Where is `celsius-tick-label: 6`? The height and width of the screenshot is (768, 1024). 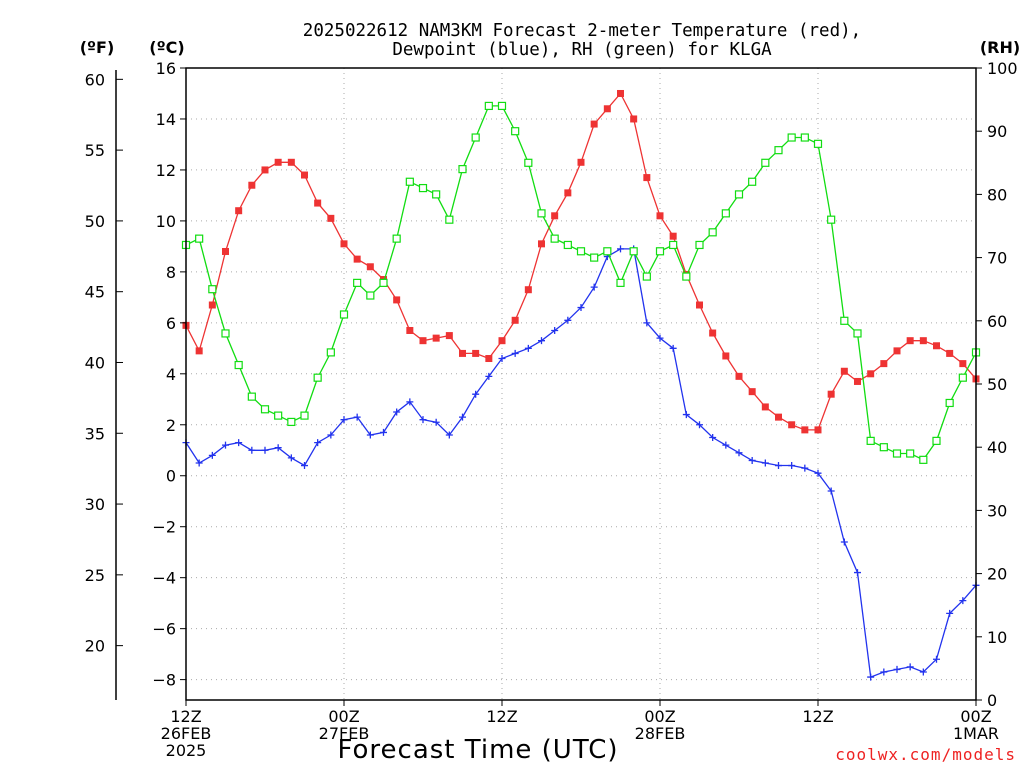
celsius-tick-label: 6 is located at coordinates (171, 323).